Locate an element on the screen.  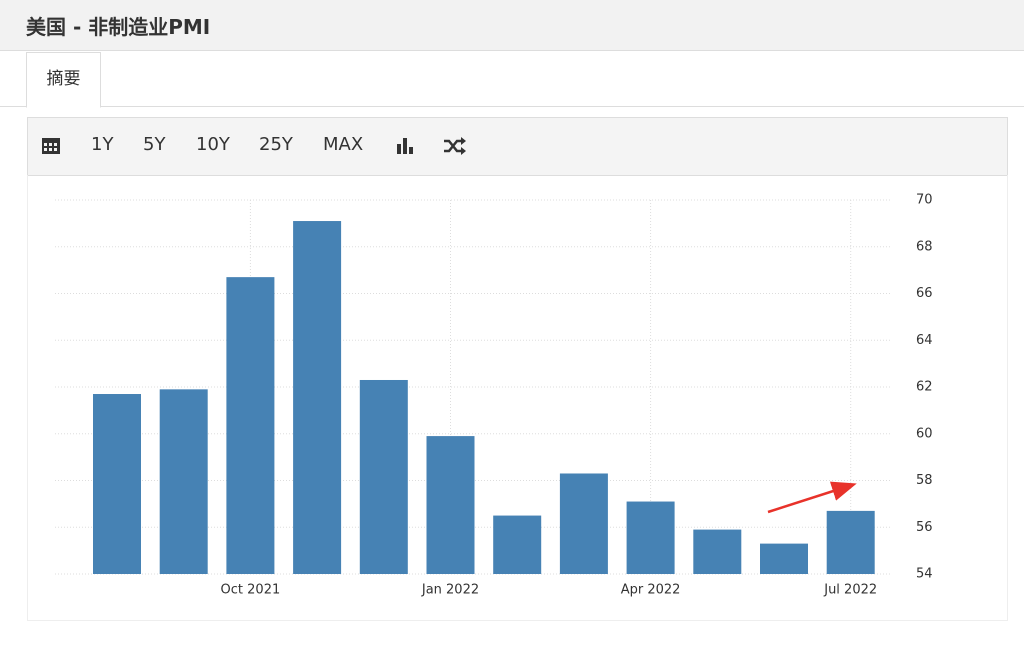
range-button: 10Y is located at coordinates (213, 144).